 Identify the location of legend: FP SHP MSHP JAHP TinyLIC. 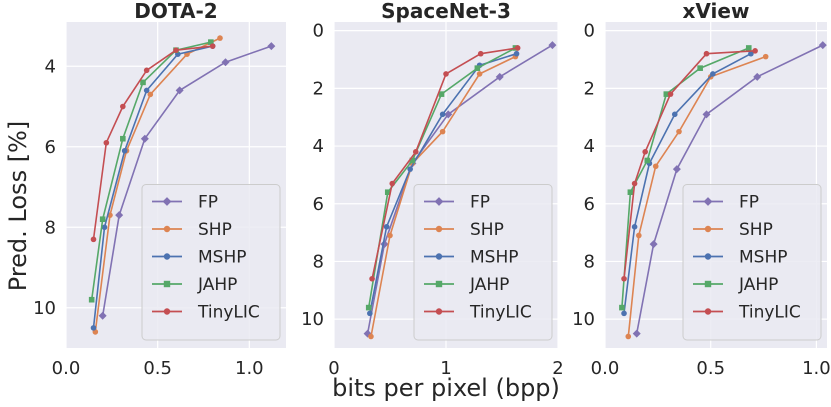
(752, 262).